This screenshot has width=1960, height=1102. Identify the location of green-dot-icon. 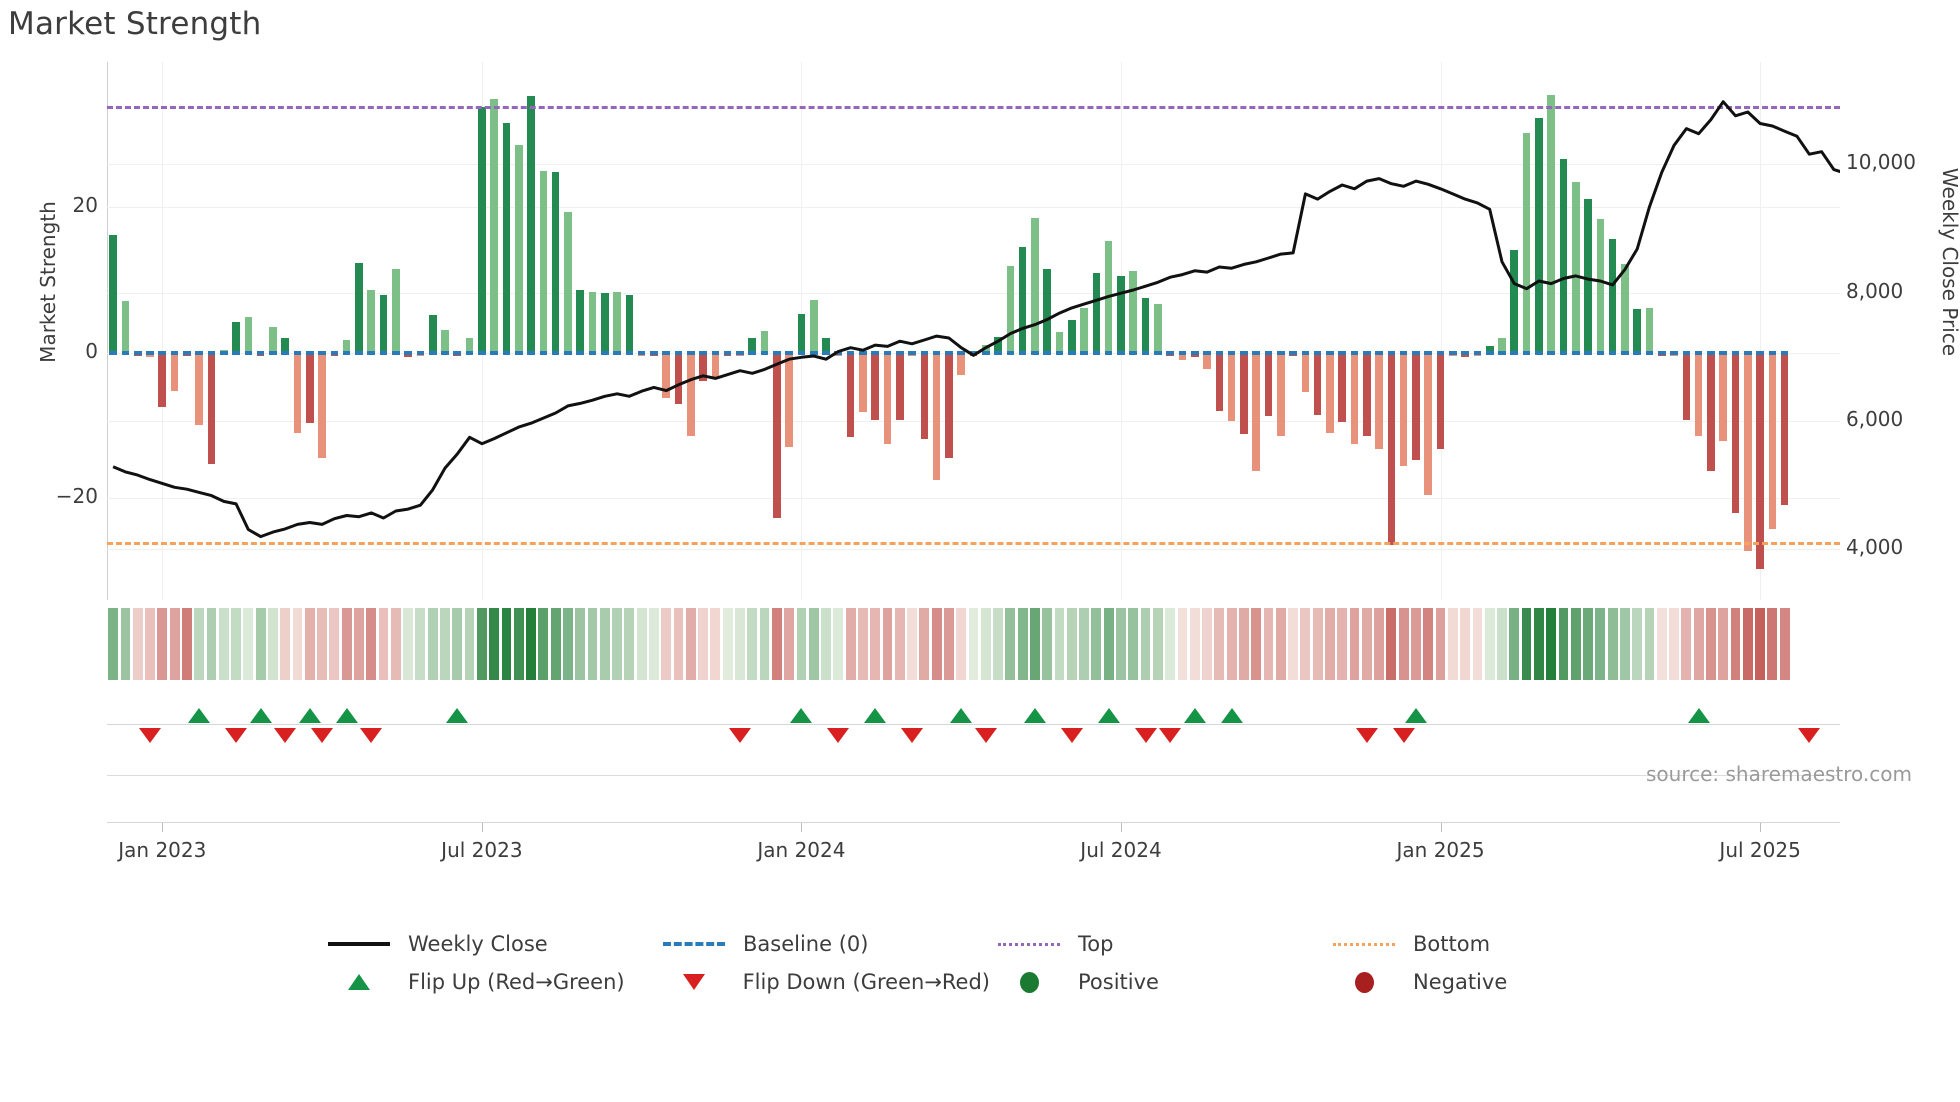
(1029, 982).